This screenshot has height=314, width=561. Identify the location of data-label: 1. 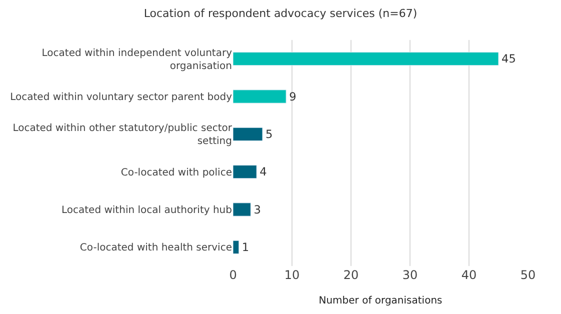
(246, 247).